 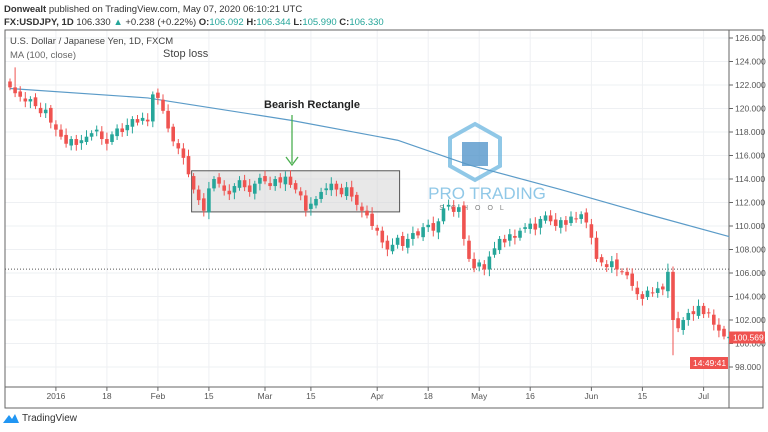 I want to click on time-tick-label: Feb, so click(x=158, y=396).